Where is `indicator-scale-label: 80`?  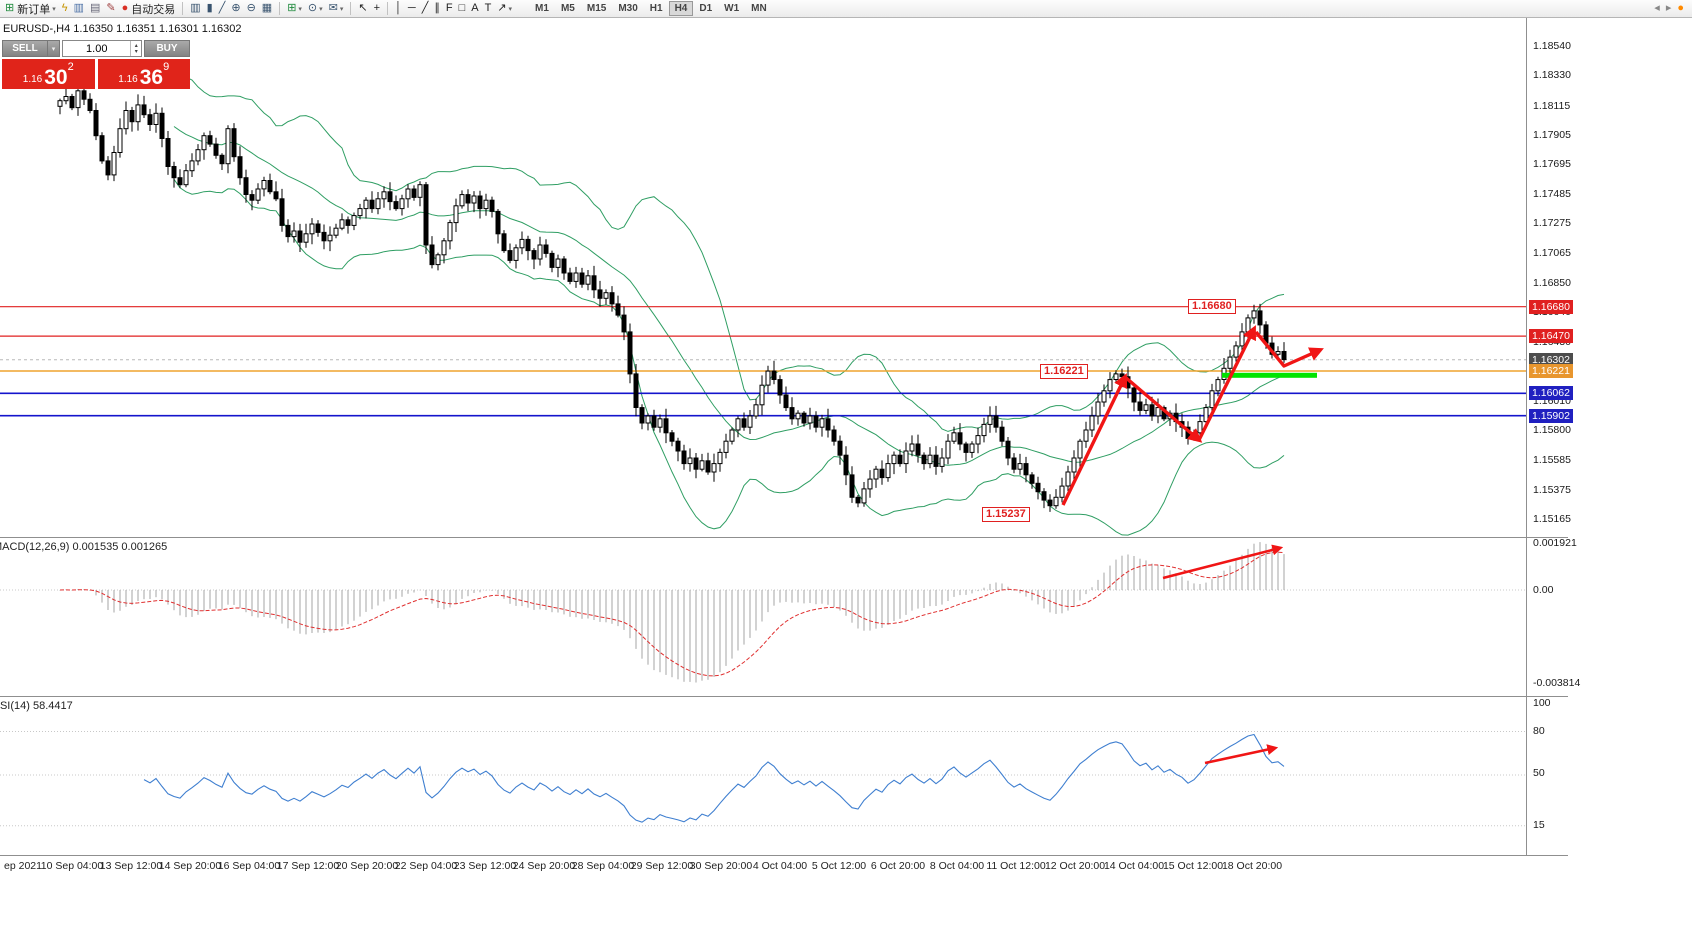 indicator-scale-label: 80 is located at coordinates (1539, 731).